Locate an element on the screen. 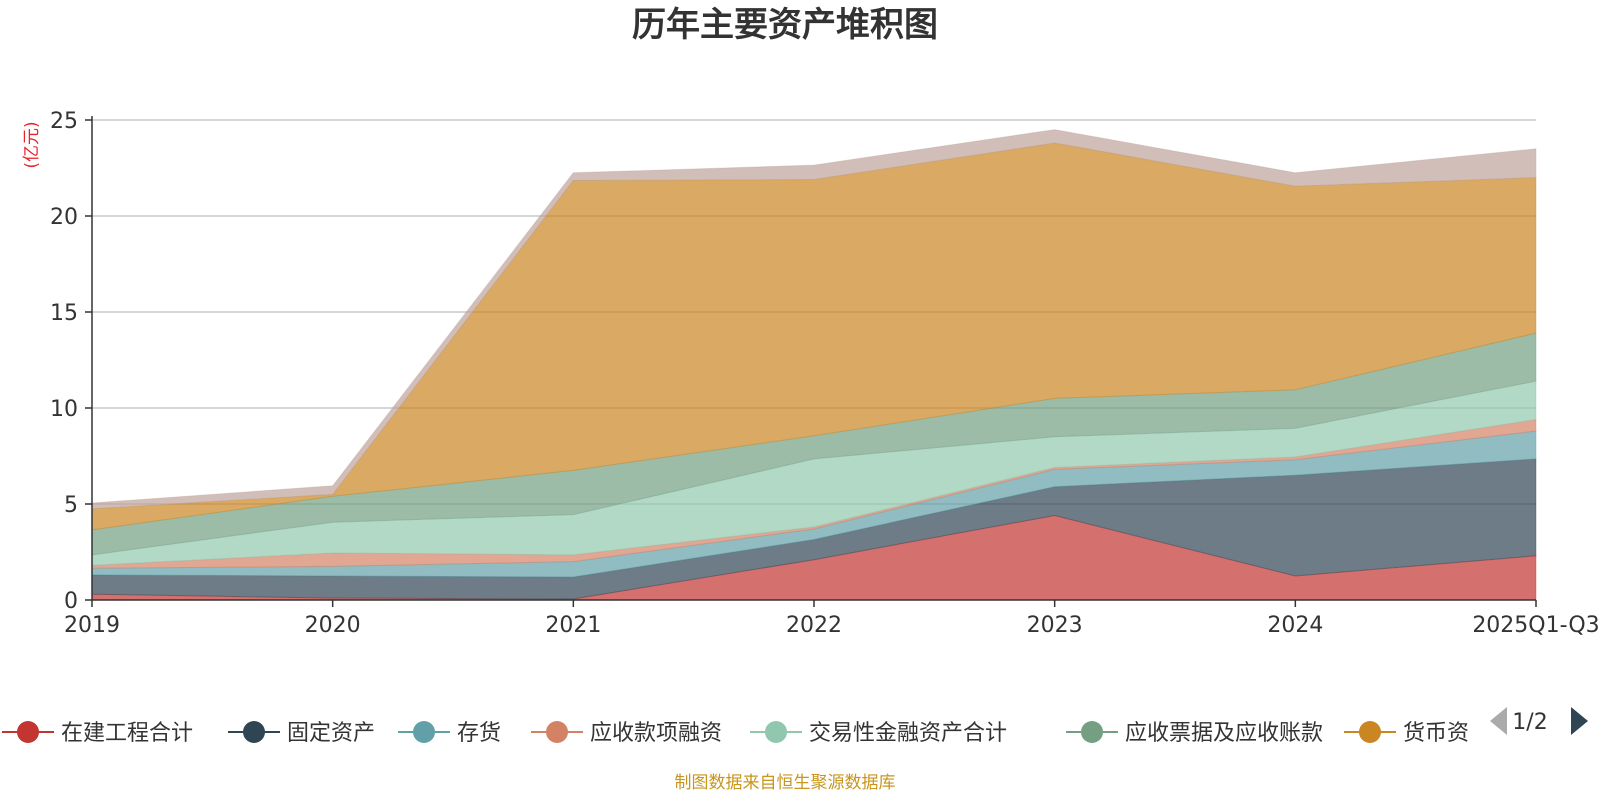 The height and width of the screenshot is (800, 1600). legend-label: 交易性金融资产合计 is located at coordinates (908, 733).